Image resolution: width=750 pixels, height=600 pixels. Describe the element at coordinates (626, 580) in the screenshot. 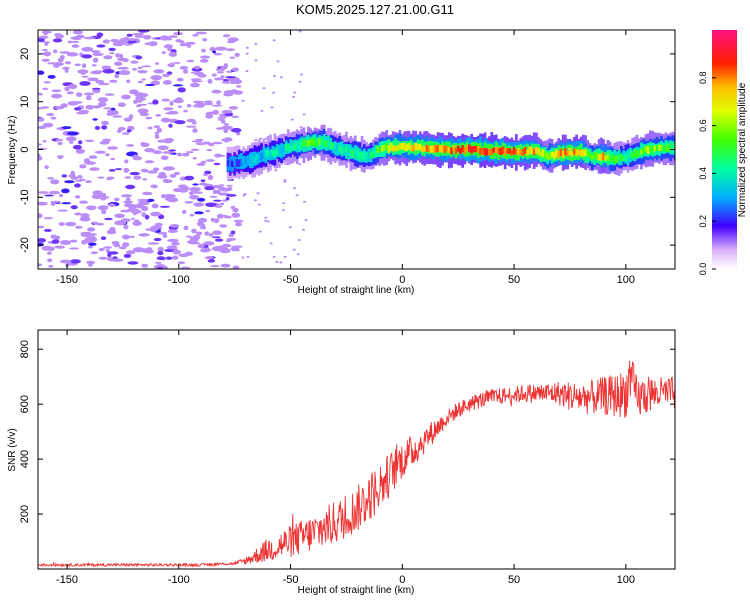

I see `x-tick-label: 100` at that location.